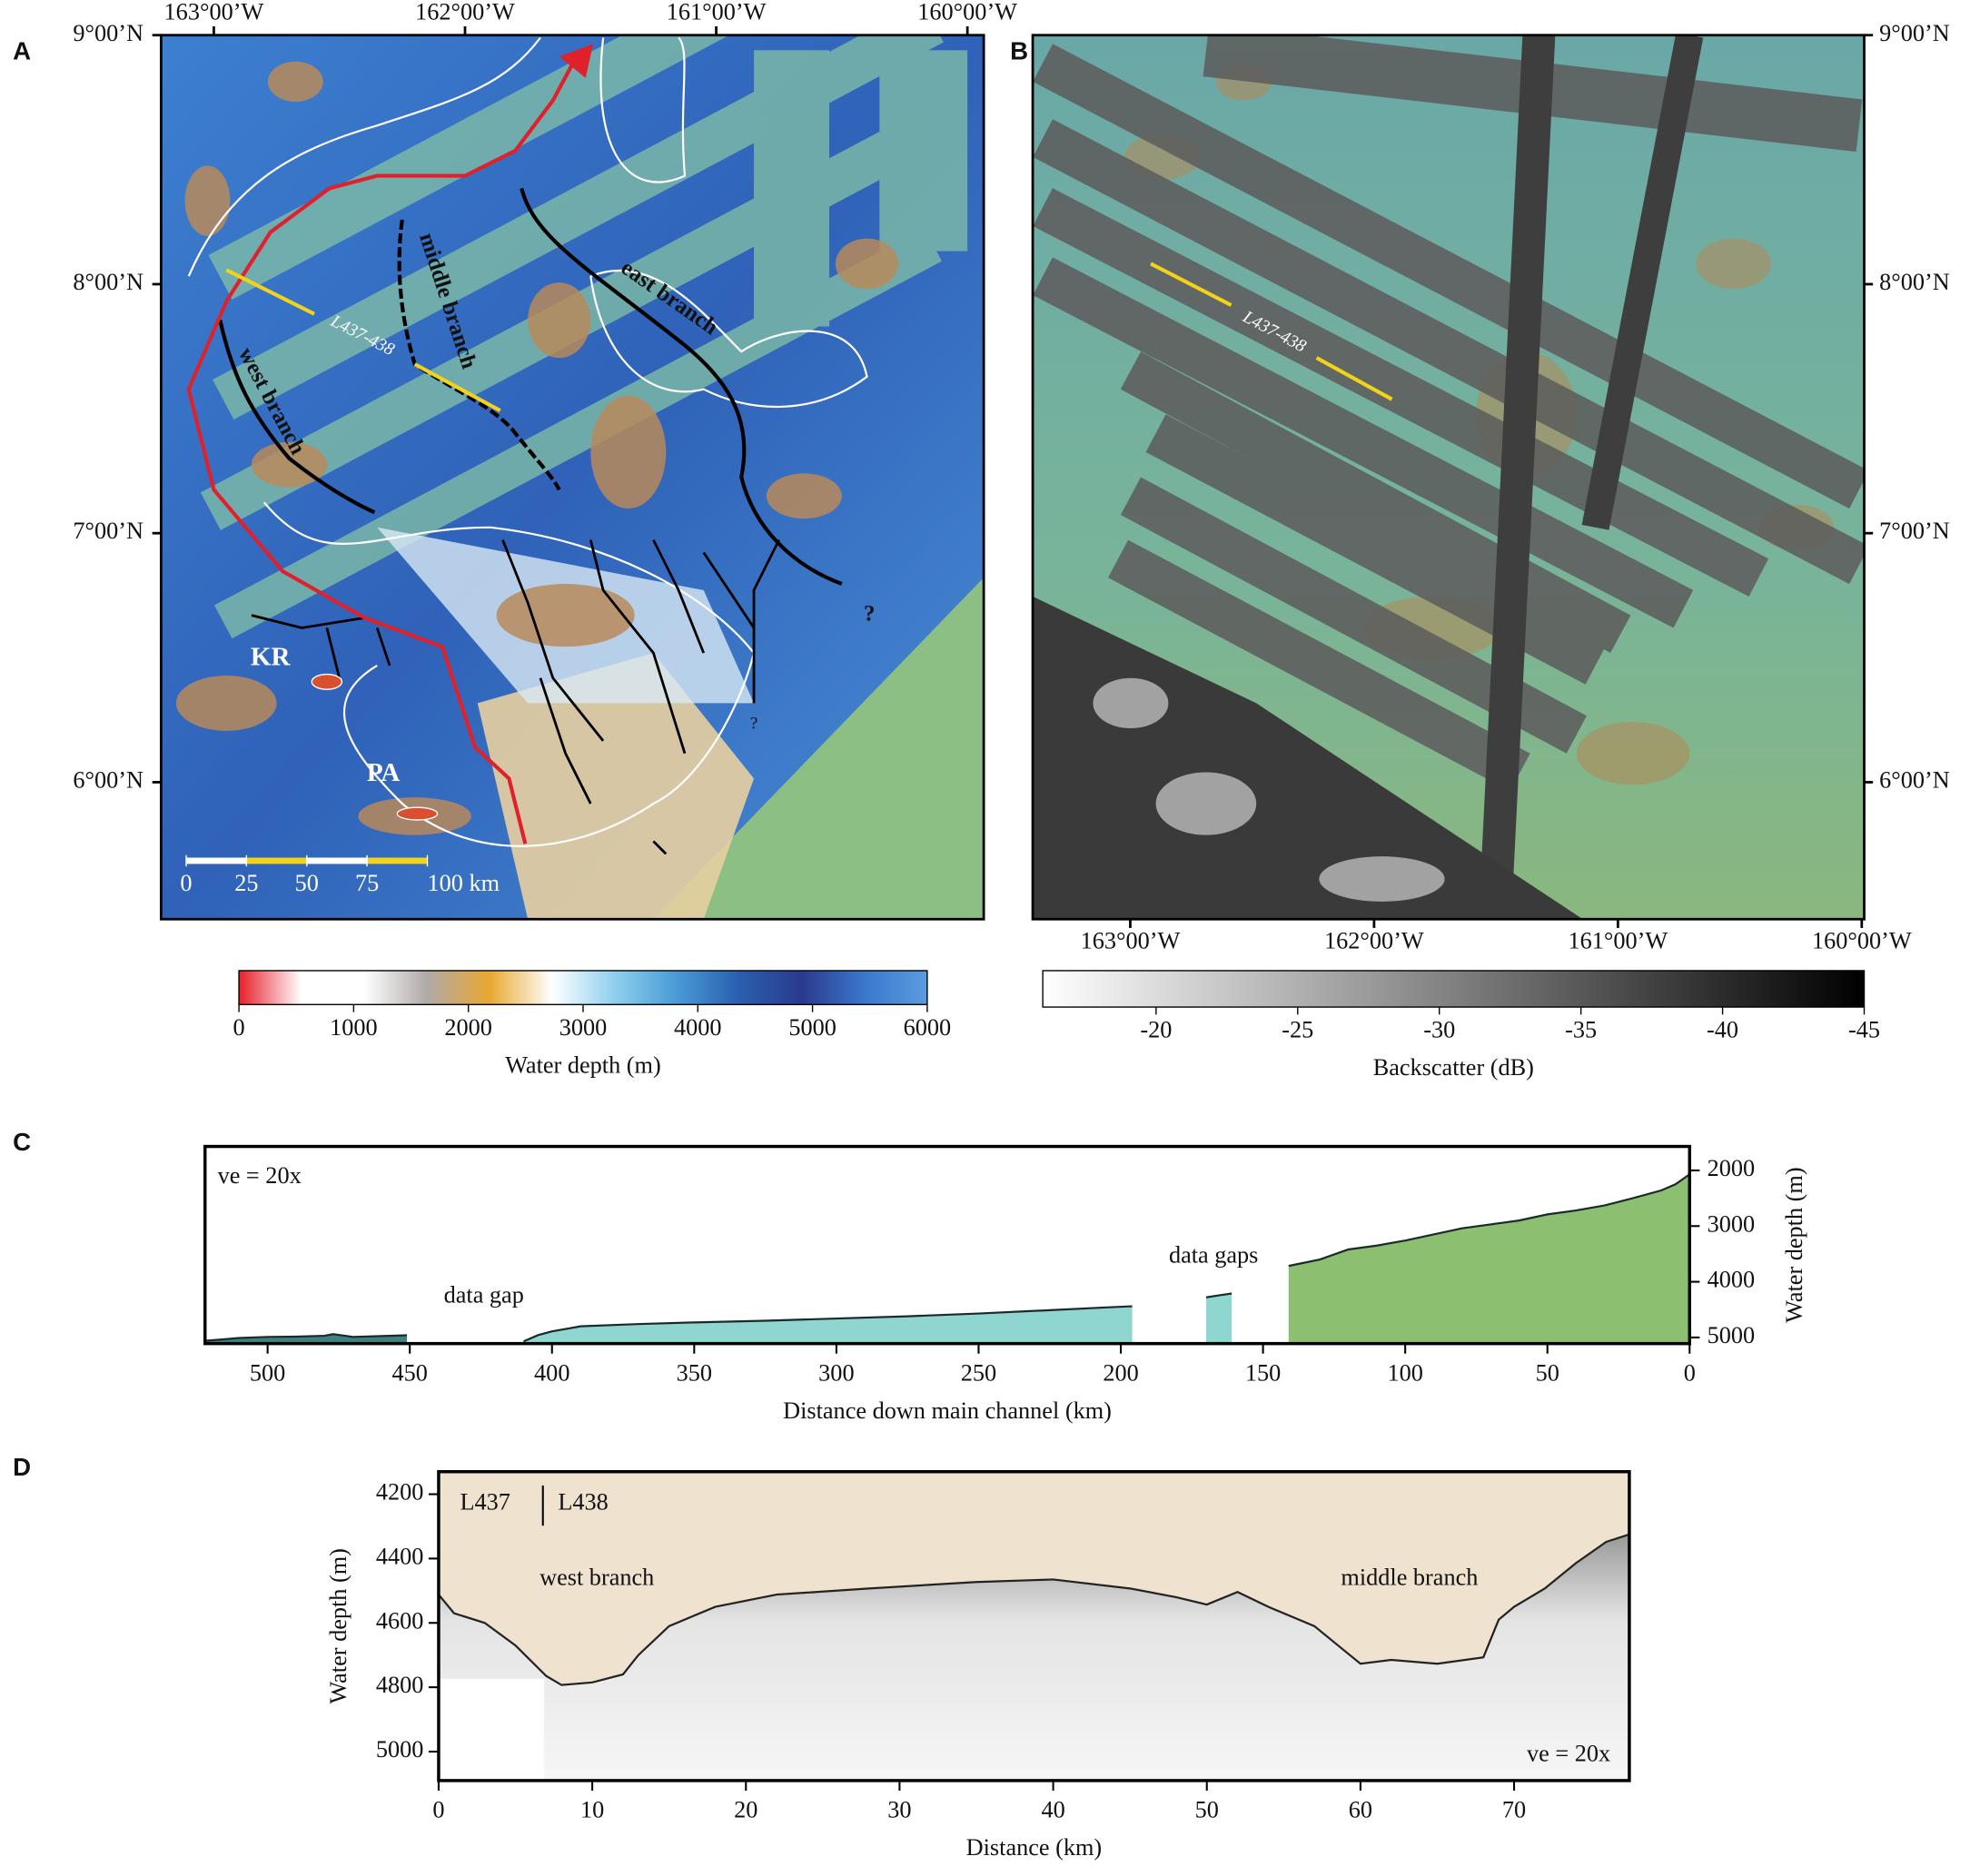 Image resolution: width=1970 pixels, height=1876 pixels. I want to click on x-axis-label: Distance down main channel (km), so click(947, 1411).